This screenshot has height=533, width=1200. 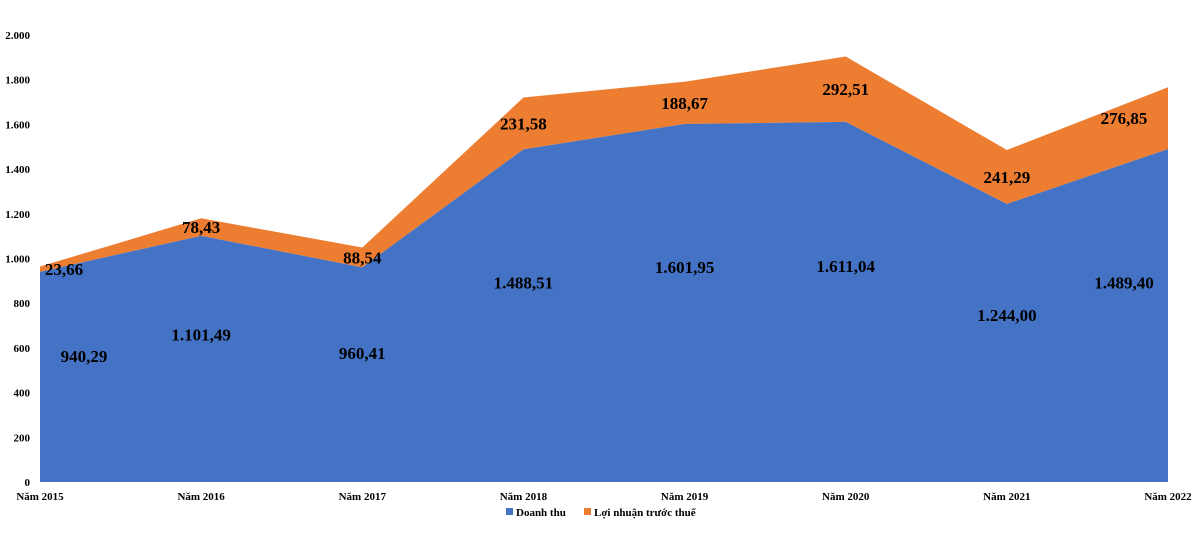 What do you see at coordinates (22, 394) in the screenshot?
I see `y-tick-label: 400` at bounding box center [22, 394].